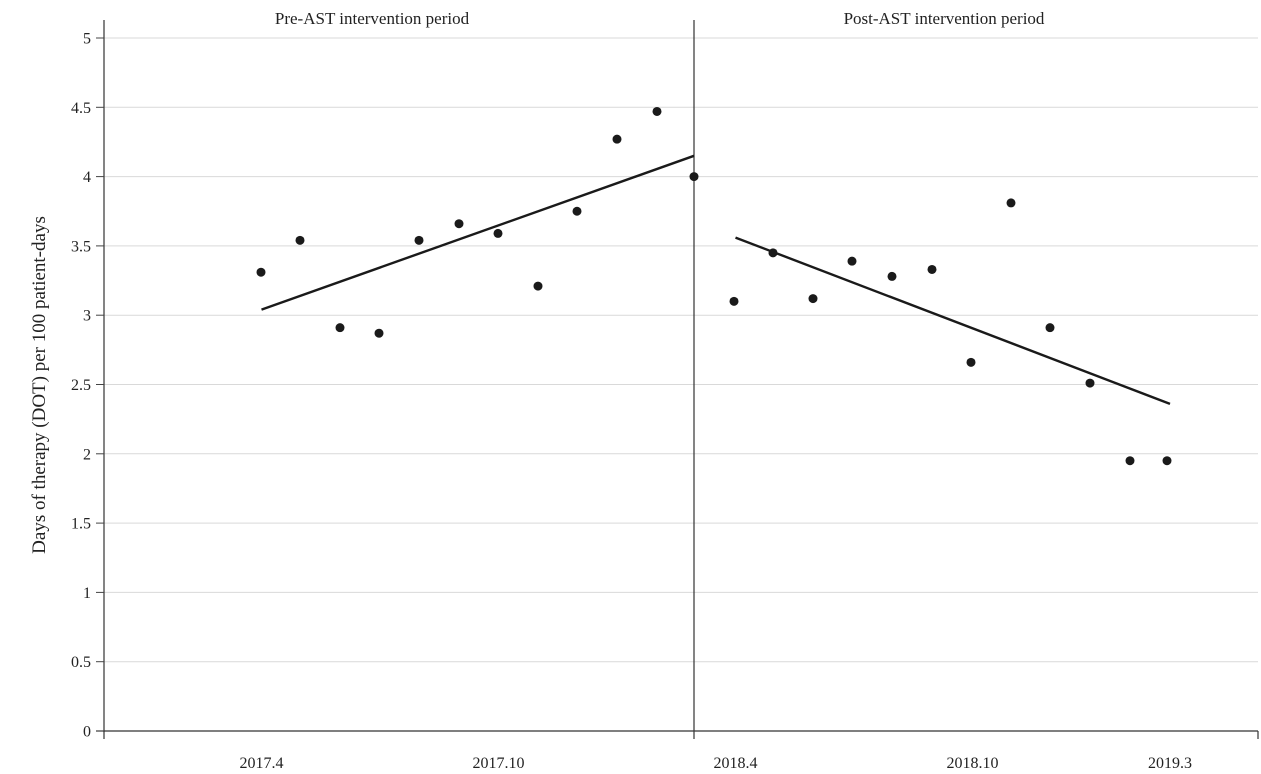 This screenshot has height=774, width=1261. What do you see at coordinates (87, 454) in the screenshot?
I see `y-tick-label: 2` at bounding box center [87, 454].